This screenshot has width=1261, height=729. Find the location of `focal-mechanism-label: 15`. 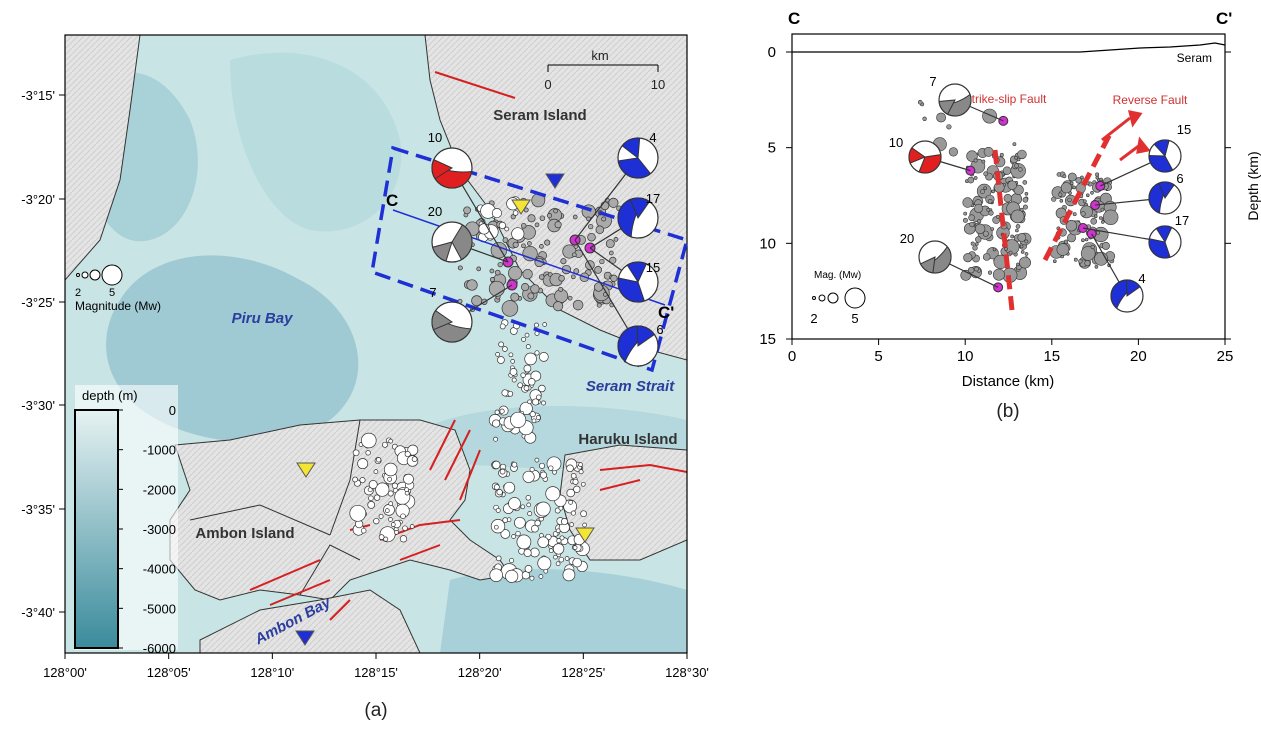

focal-mechanism-label: 15 is located at coordinates (1184, 129).